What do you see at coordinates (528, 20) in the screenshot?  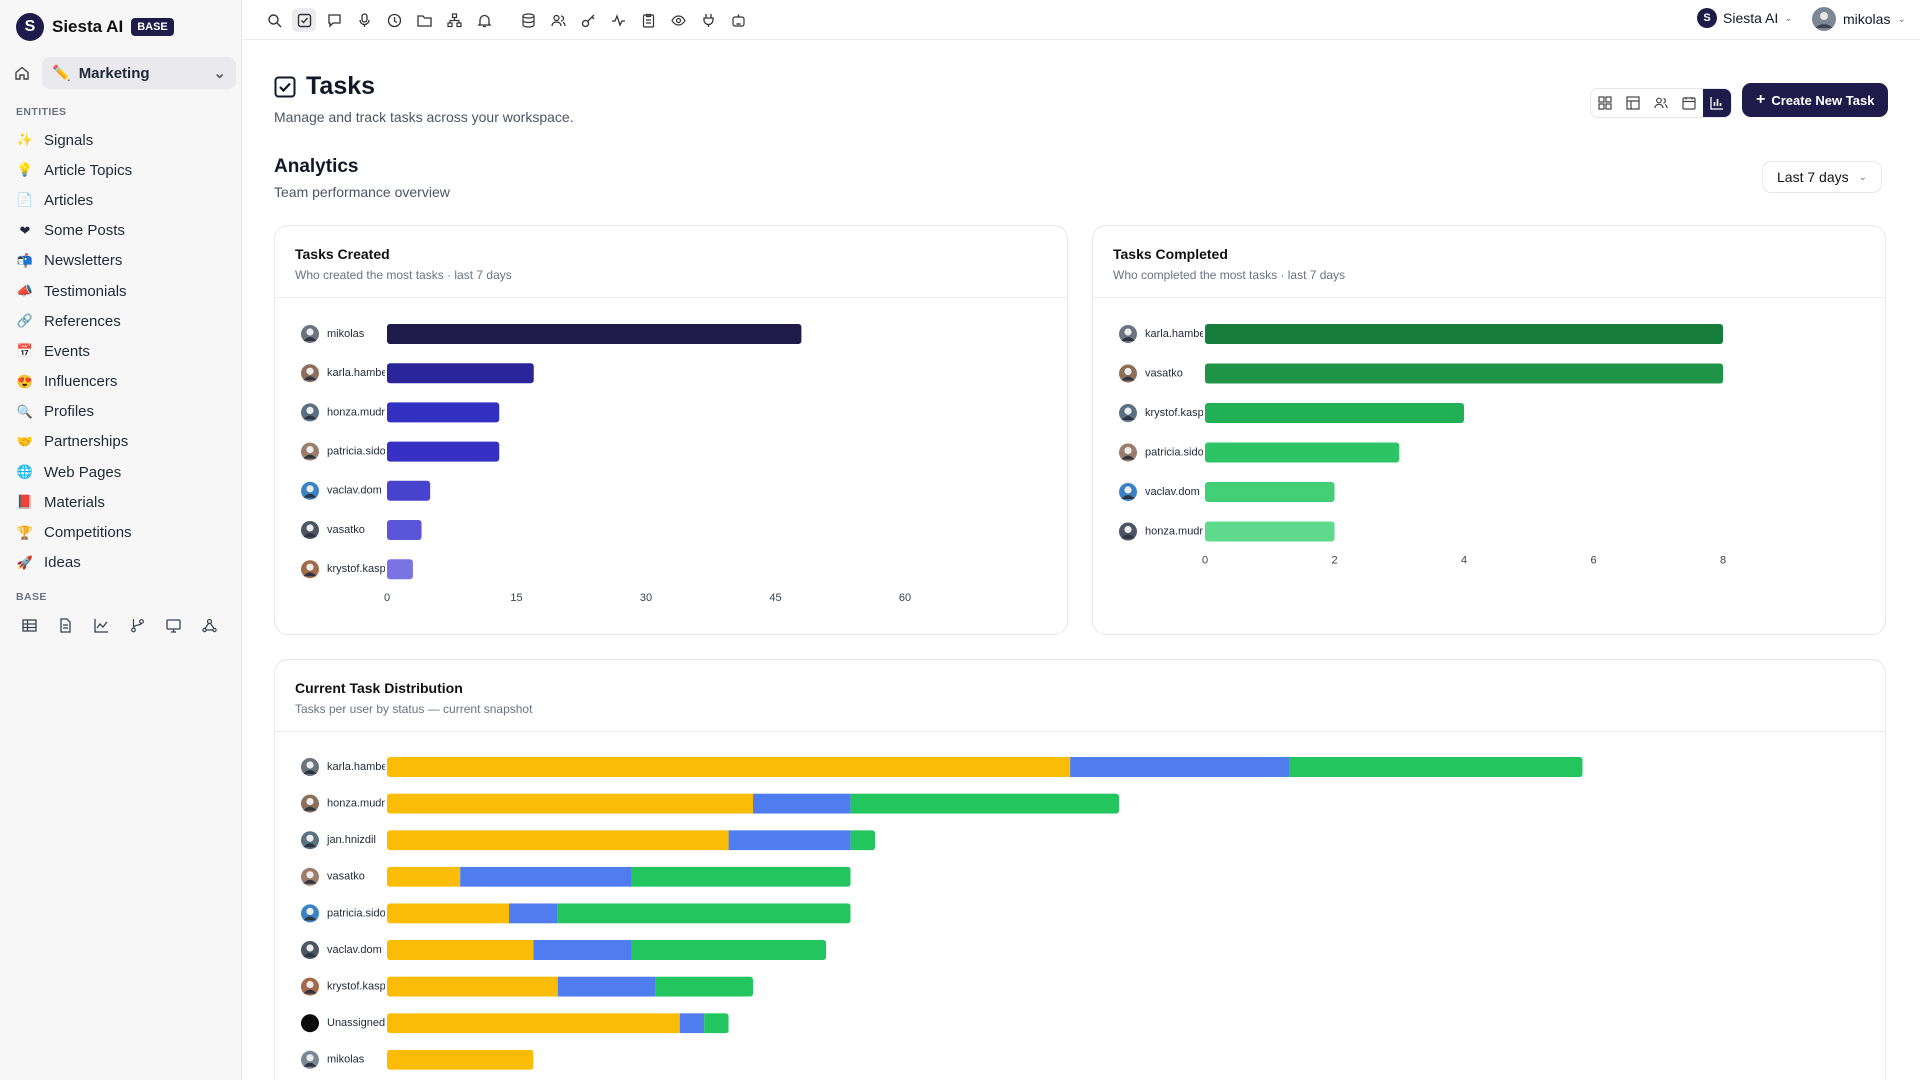 I see `database-icon` at bounding box center [528, 20].